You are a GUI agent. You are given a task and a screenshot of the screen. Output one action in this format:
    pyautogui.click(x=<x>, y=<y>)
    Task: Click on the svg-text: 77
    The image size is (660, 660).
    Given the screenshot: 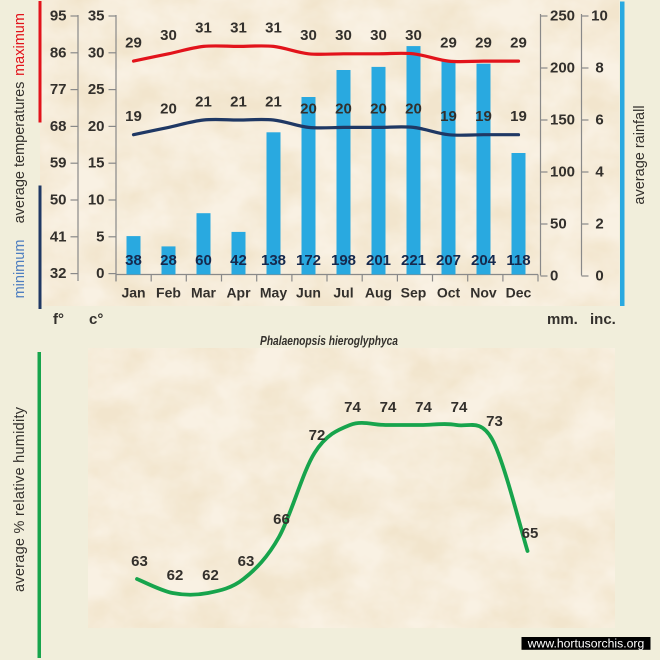 What is the action you would take?
    pyautogui.click(x=58, y=89)
    